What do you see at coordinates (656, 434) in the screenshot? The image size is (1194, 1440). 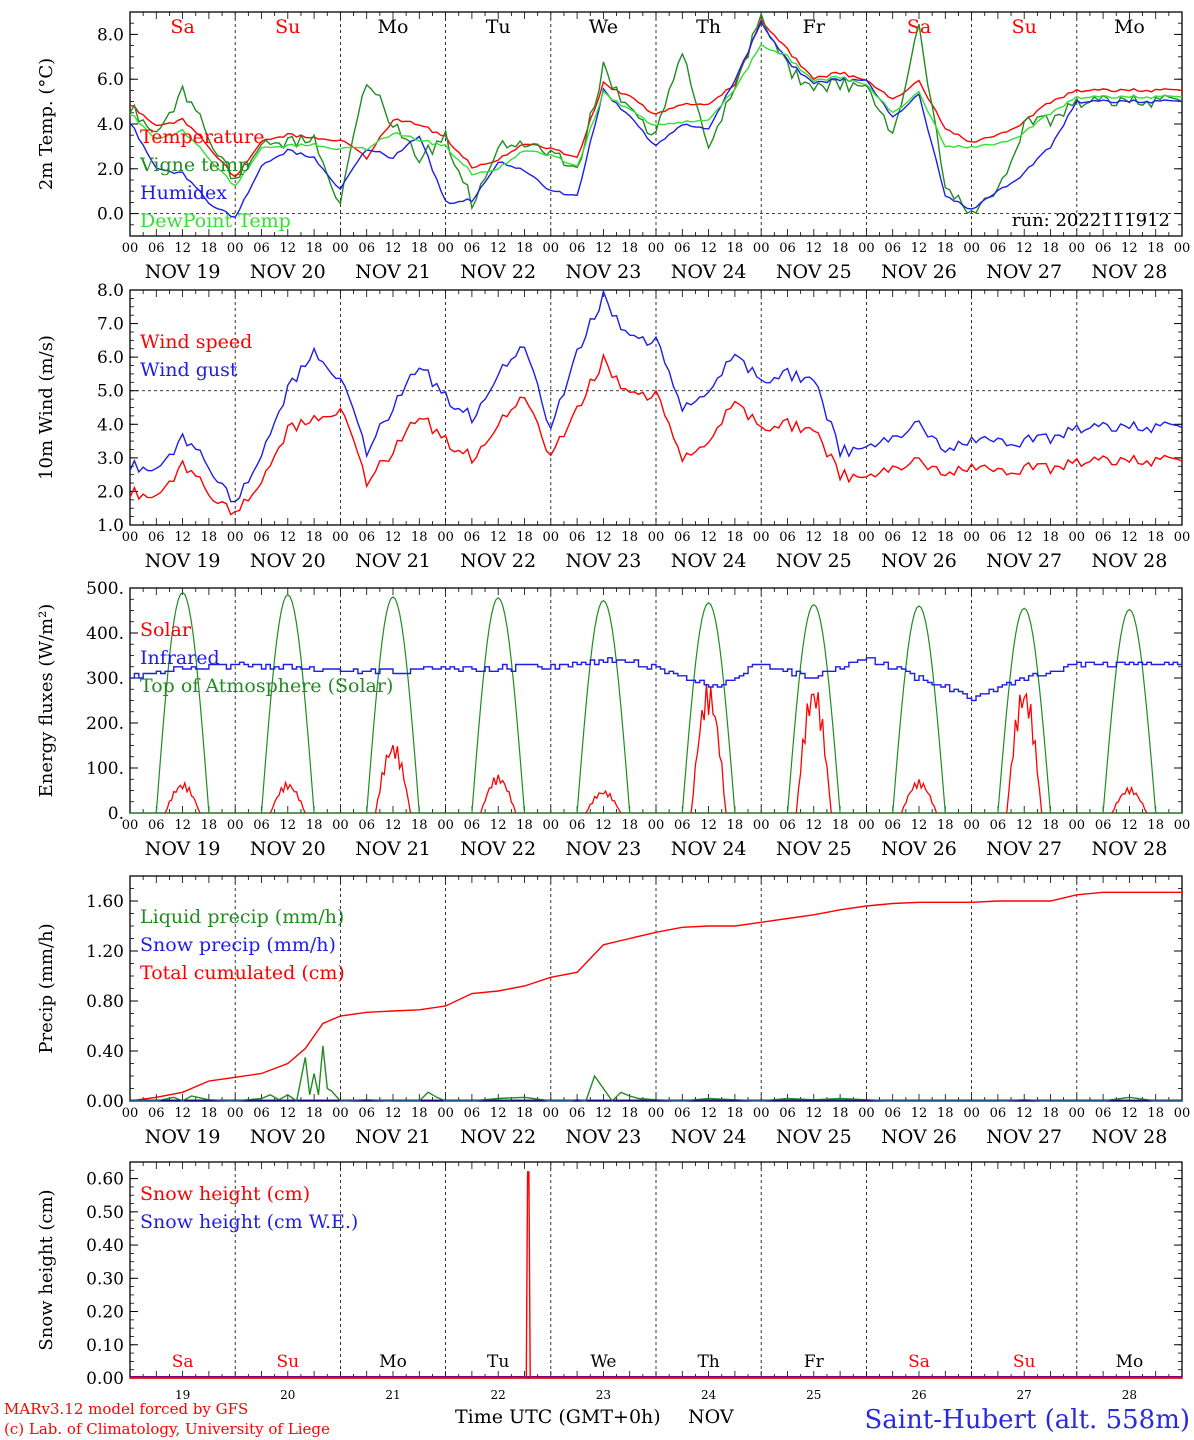 I see `wind-speed-line` at bounding box center [656, 434].